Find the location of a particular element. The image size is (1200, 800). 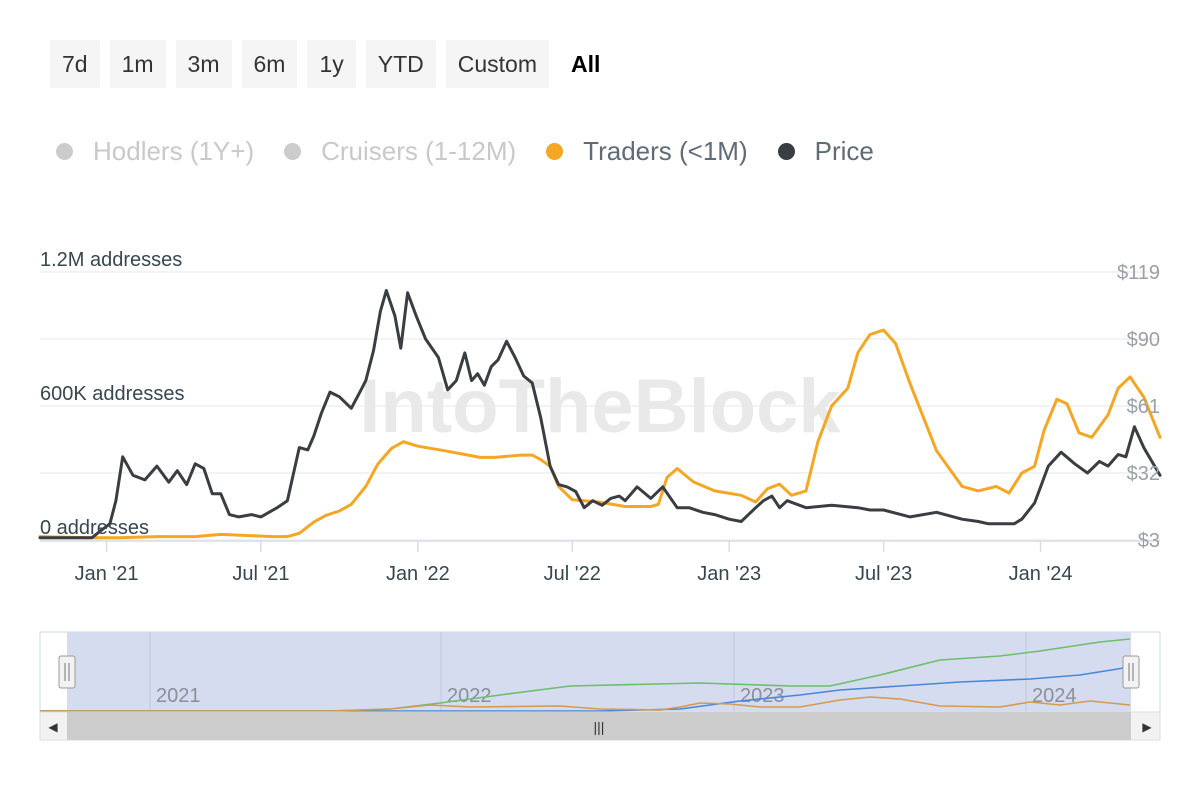

navigator-series-orange is located at coordinates (585, 704).